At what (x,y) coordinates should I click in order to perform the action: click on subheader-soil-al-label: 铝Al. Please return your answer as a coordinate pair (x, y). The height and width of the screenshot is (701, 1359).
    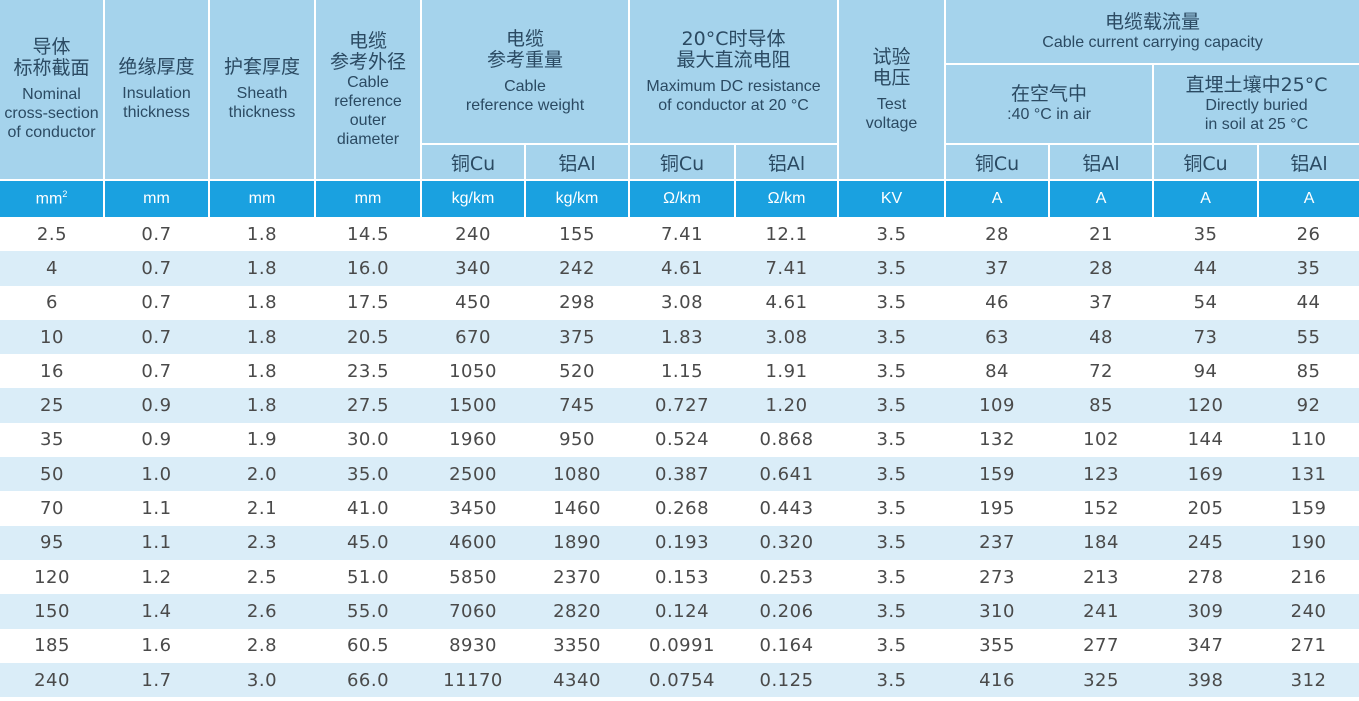
    Looking at the image, I should click on (1309, 163).